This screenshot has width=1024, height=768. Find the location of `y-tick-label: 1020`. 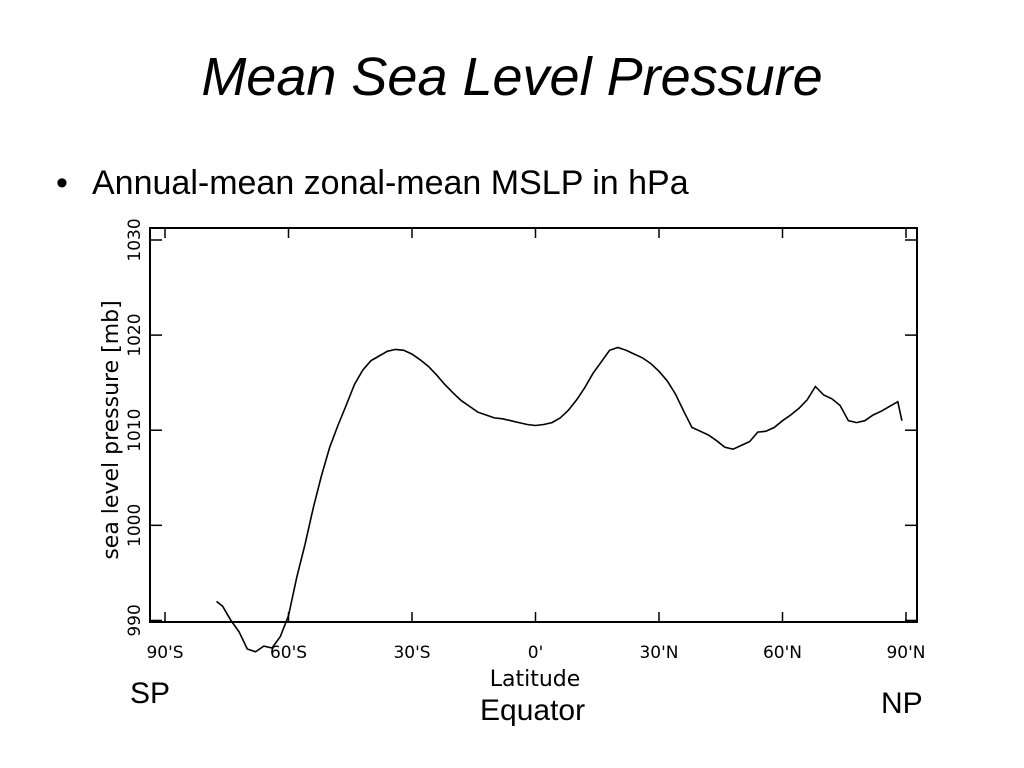

y-tick-label: 1020 is located at coordinates (135, 334).